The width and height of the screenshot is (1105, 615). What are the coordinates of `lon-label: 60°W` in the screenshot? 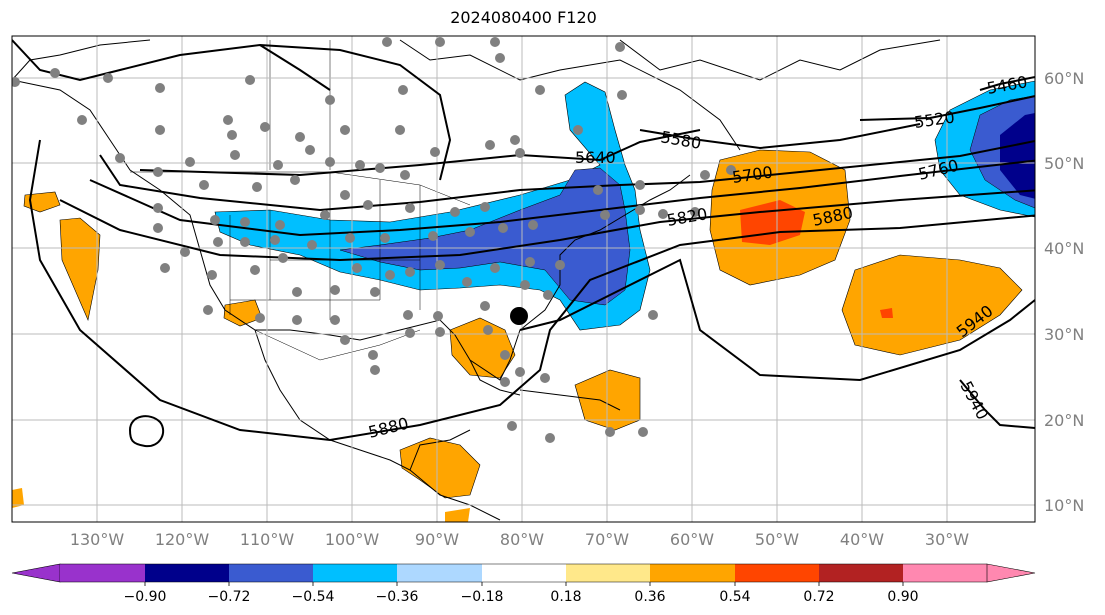 It's located at (692, 539).